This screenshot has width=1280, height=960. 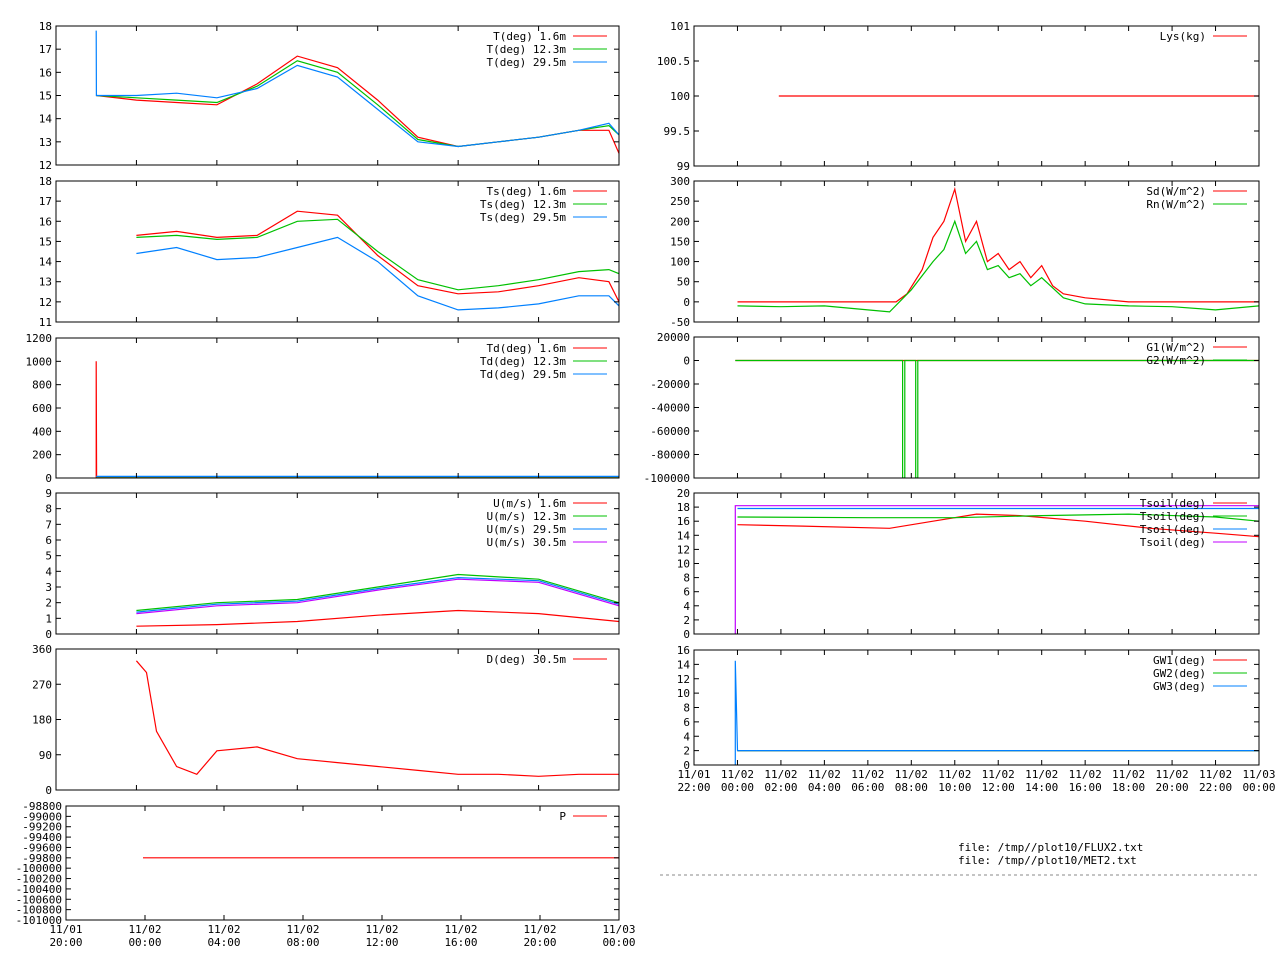 What do you see at coordinates (39, 338) in the screenshot?
I see `y-tick-label: 1200` at bounding box center [39, 338].